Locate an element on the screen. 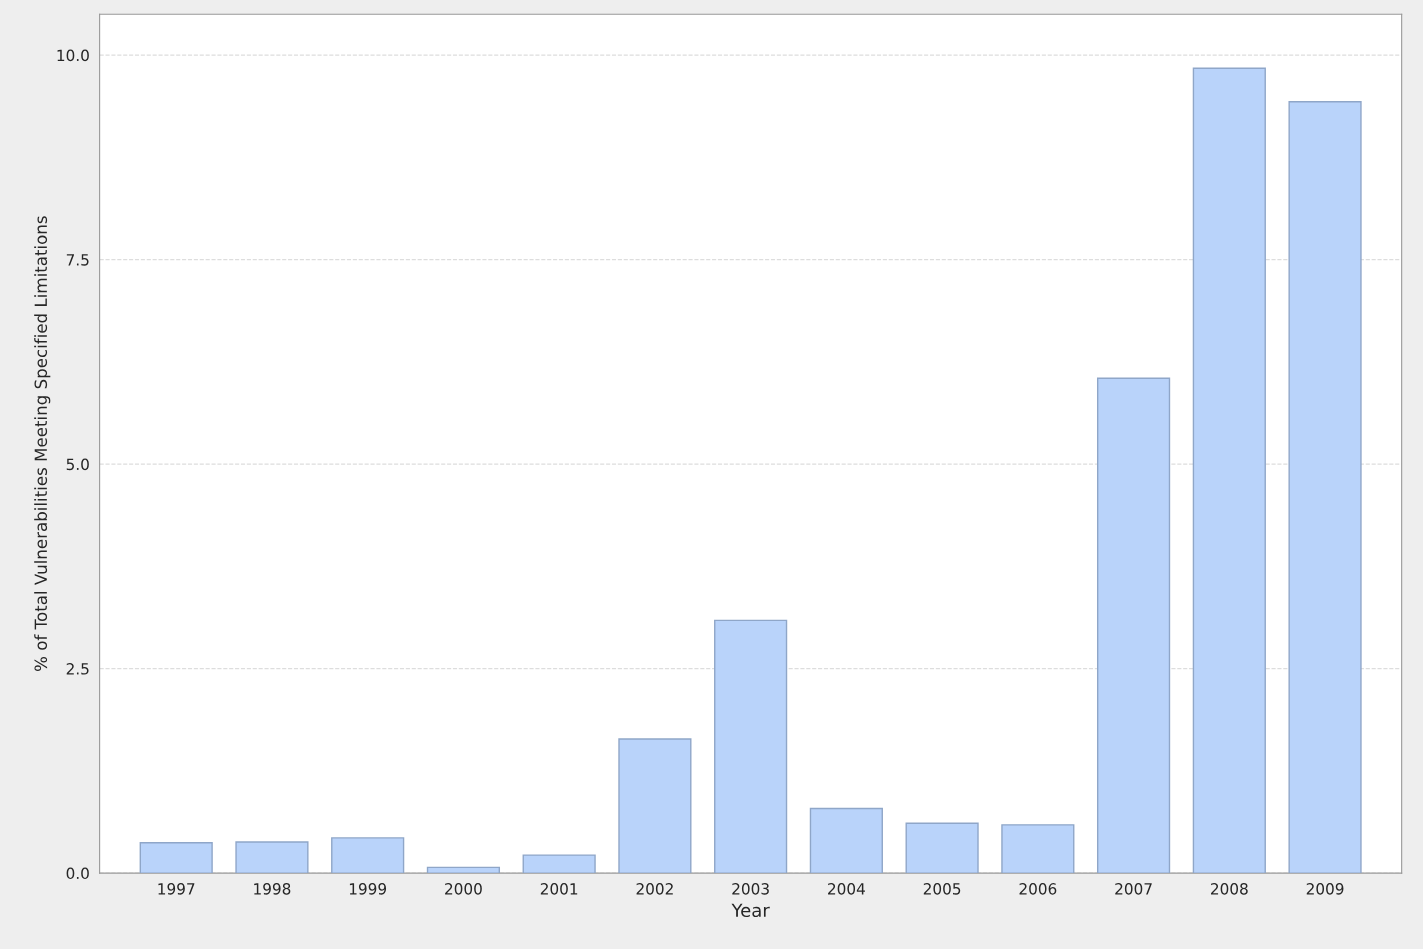 This screenshot has height=949, width=1423. x-tick-label: 2002 is located at coordinates (654, 889).